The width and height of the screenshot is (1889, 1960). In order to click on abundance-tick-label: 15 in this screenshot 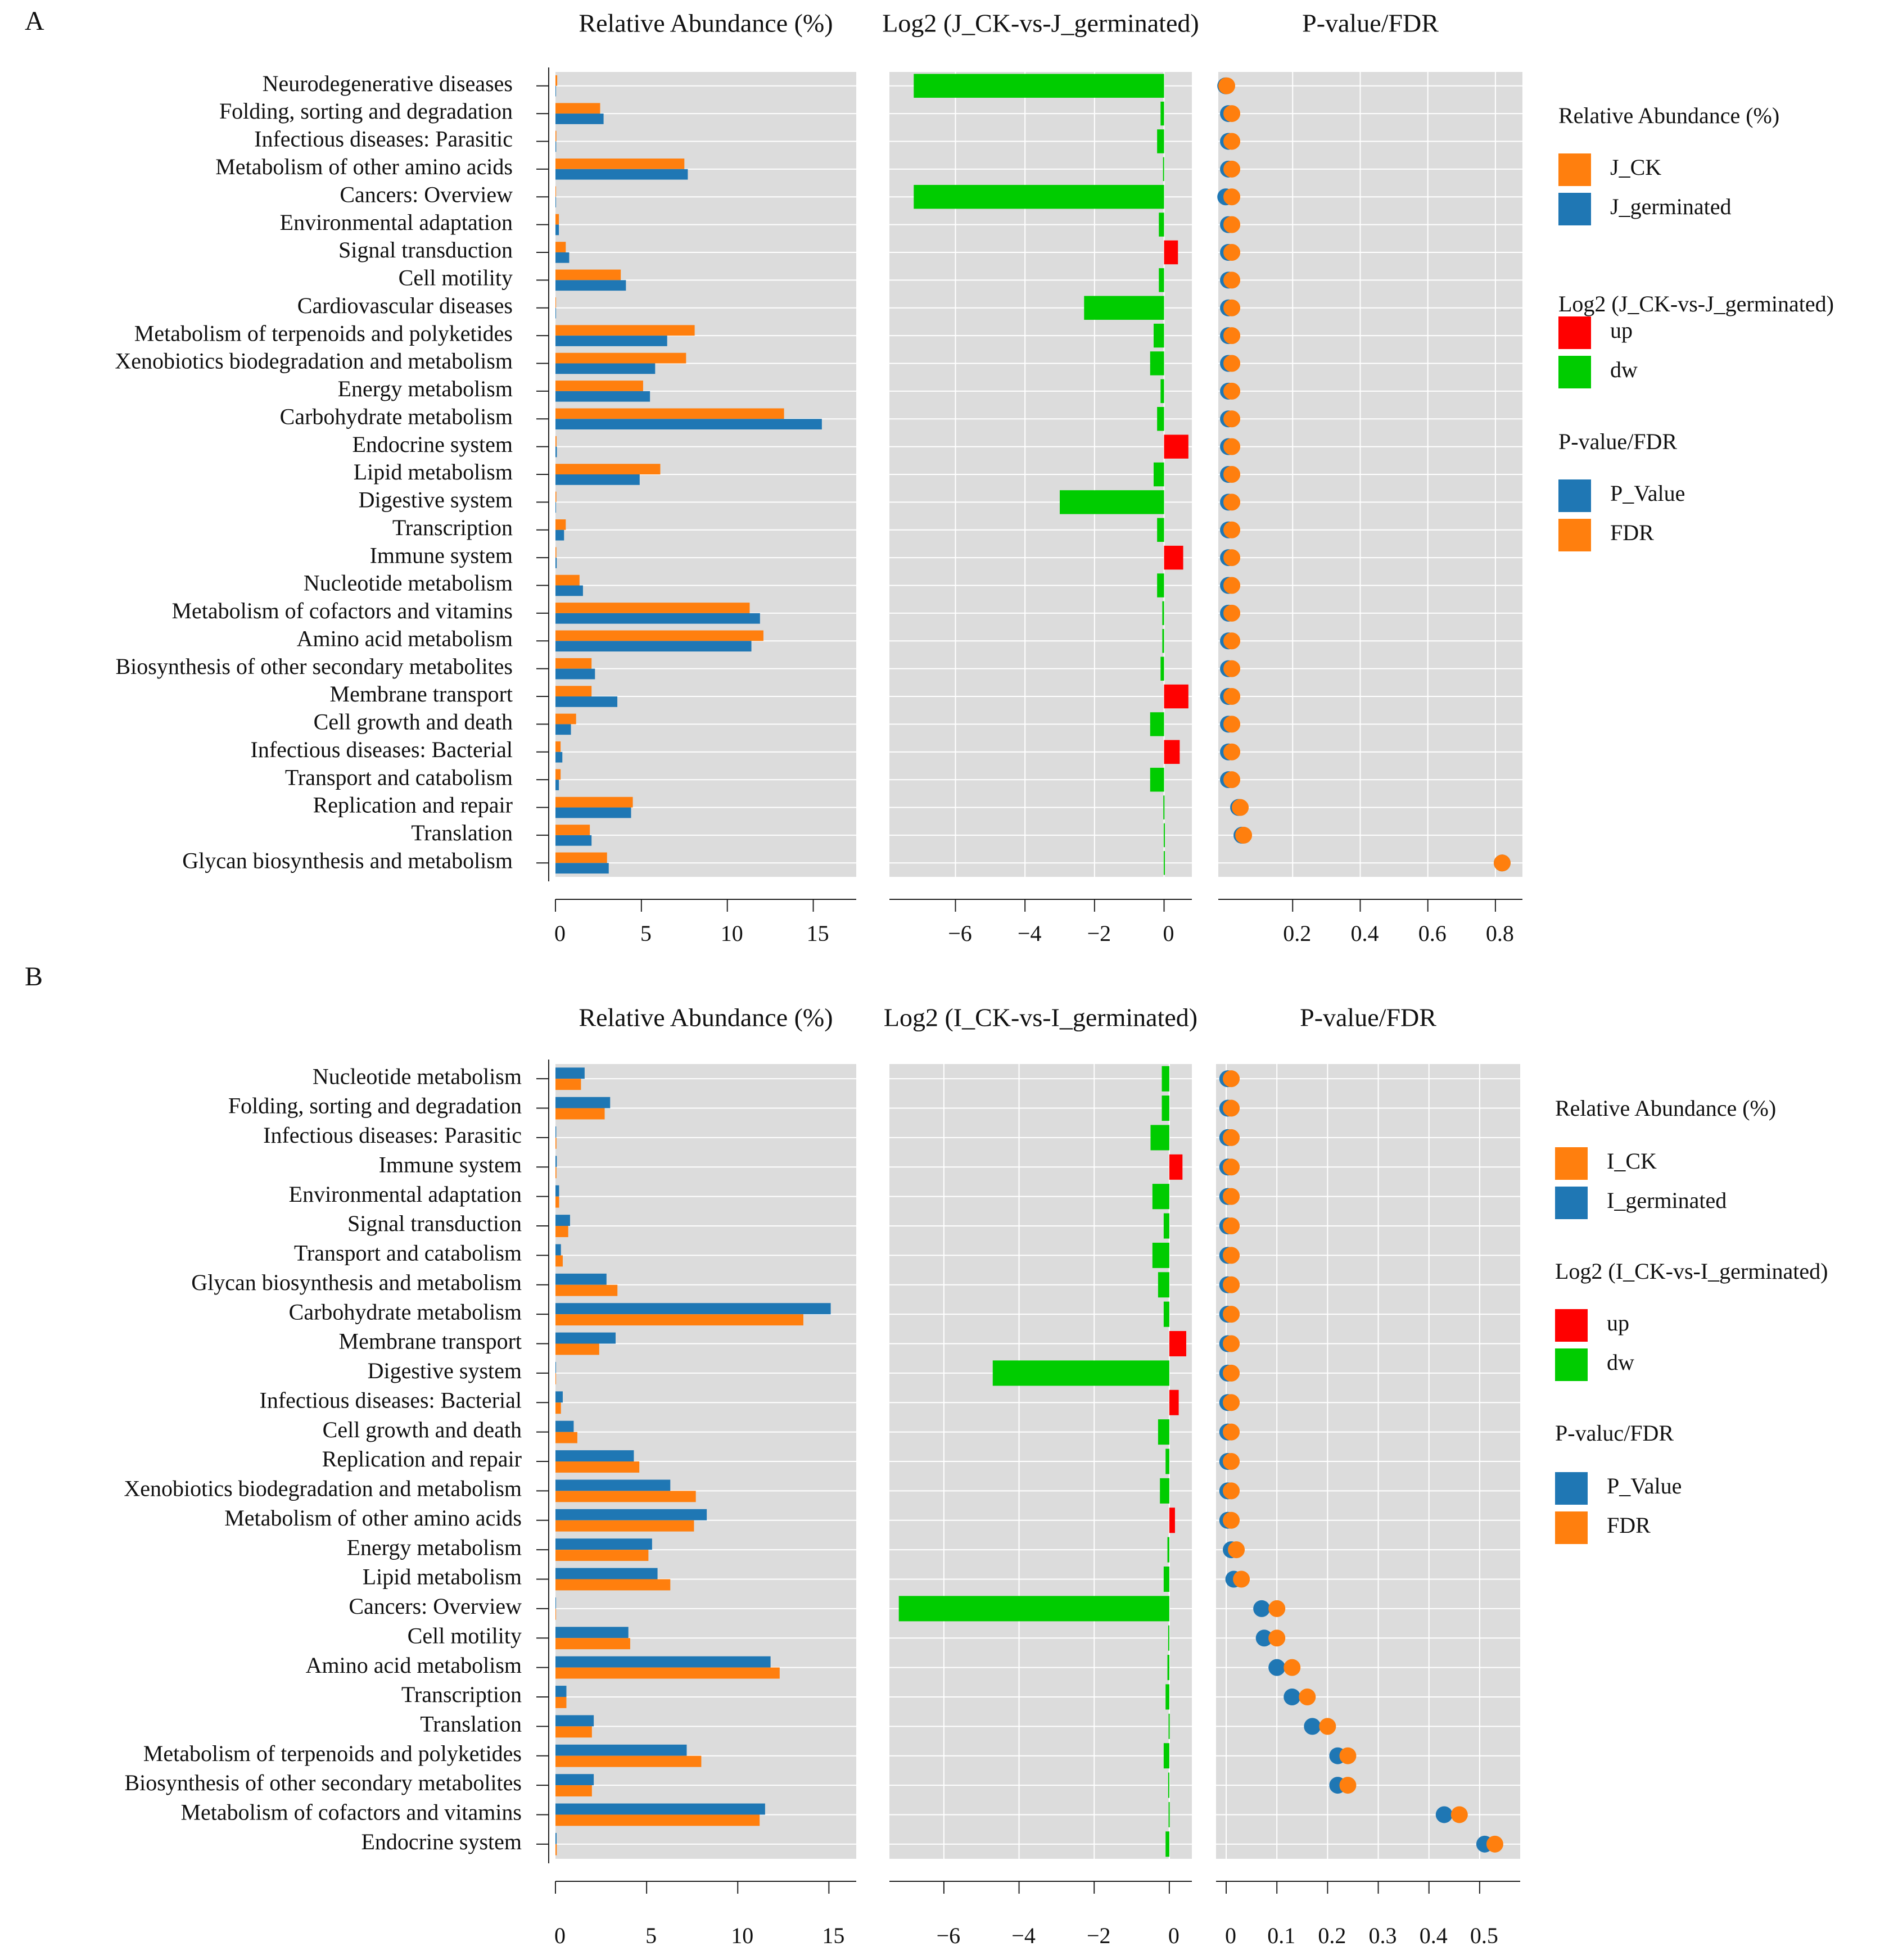, I will do `click(833, 1935)`.